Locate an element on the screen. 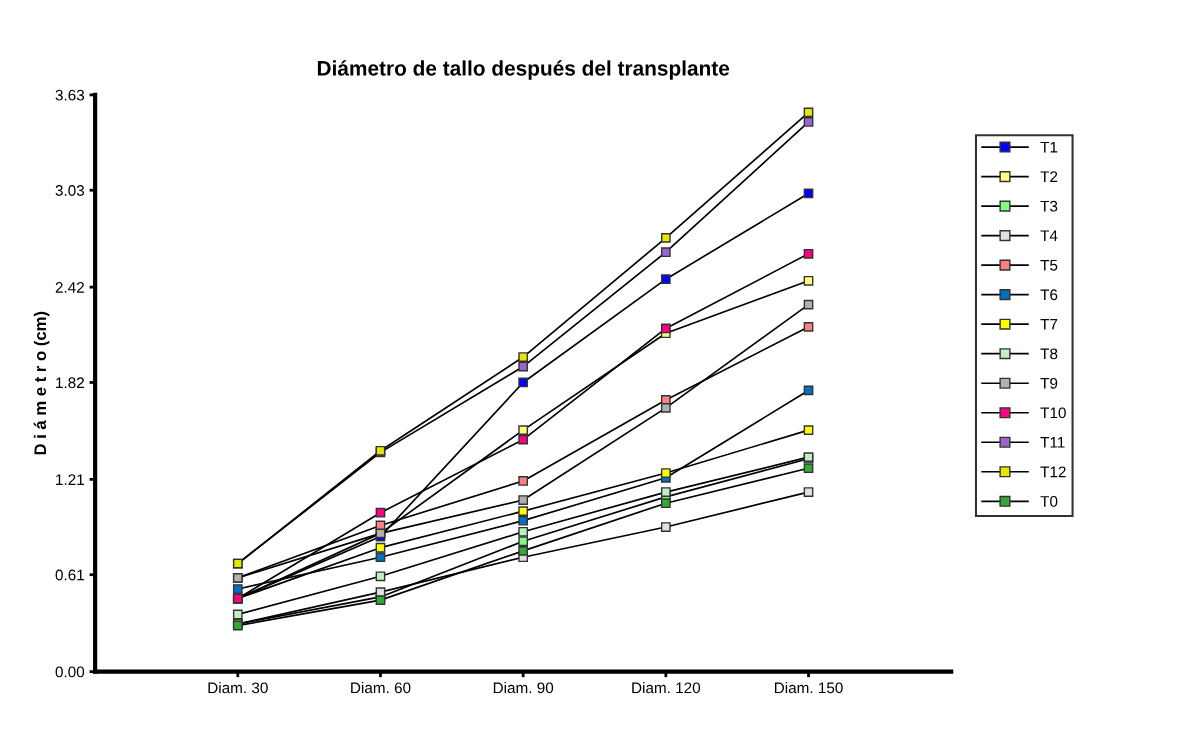  legend-label: T2 is located at coordinates (1049, 176).